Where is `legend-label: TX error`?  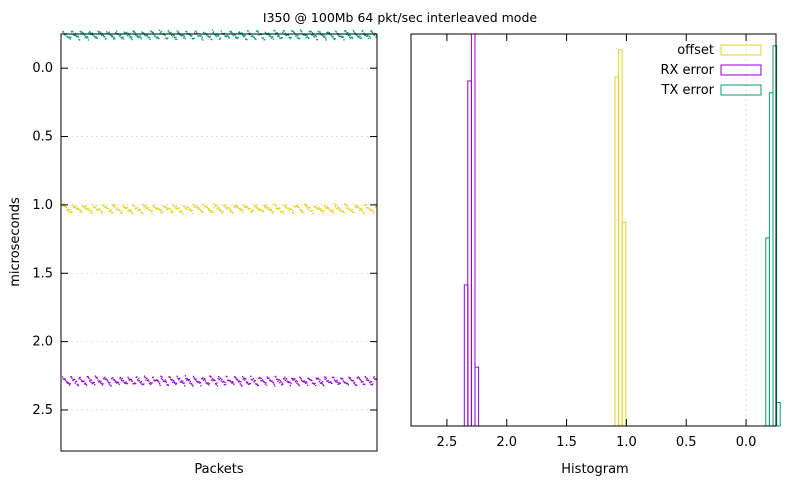 legend-label: TX error is located at coordinates (688, 90).